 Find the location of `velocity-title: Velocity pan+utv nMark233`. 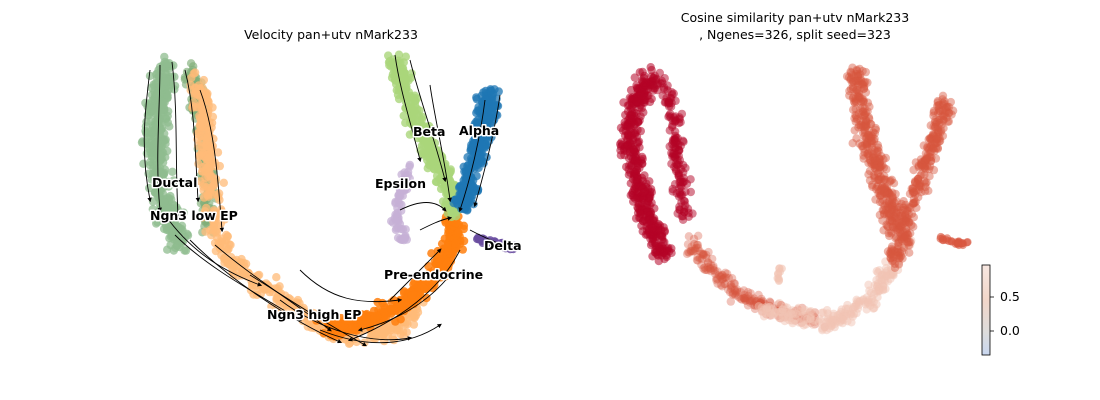

velocity-title: Velocity pan+utv nMark233 is located at coordinates (331, 34).